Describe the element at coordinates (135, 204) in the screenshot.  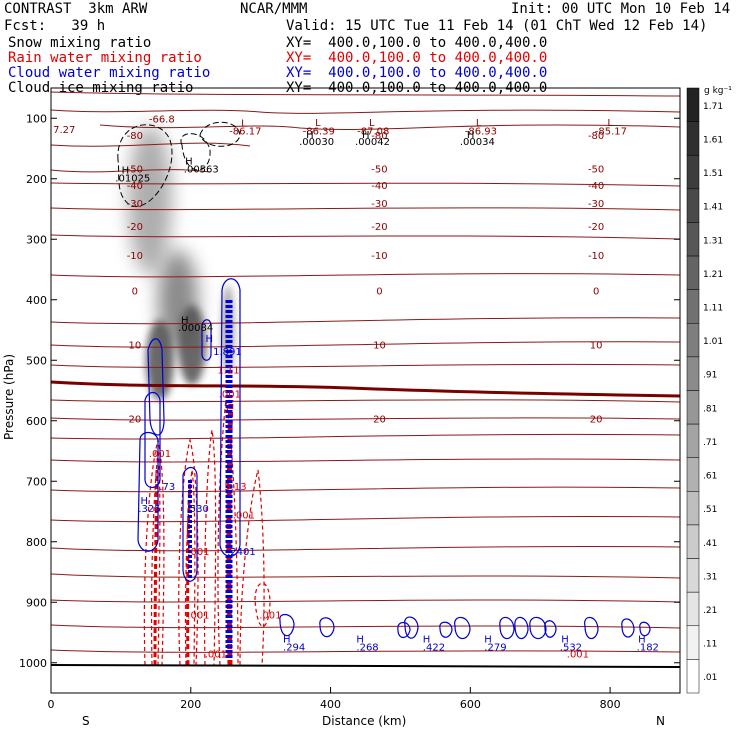
I see `temperature-label: -30` at that location.